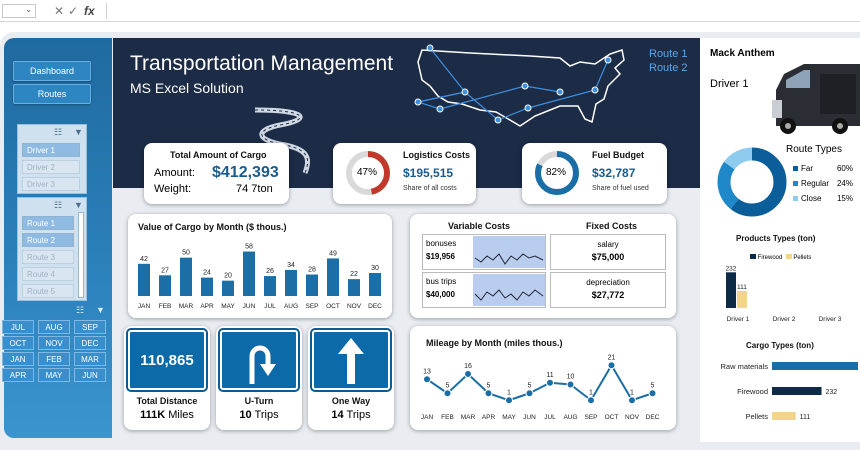 This screenshot has height=450, width=860. Describe the element at coordinates (571, 377) in the screenshot. I see `point-data-label: 10` at that location.